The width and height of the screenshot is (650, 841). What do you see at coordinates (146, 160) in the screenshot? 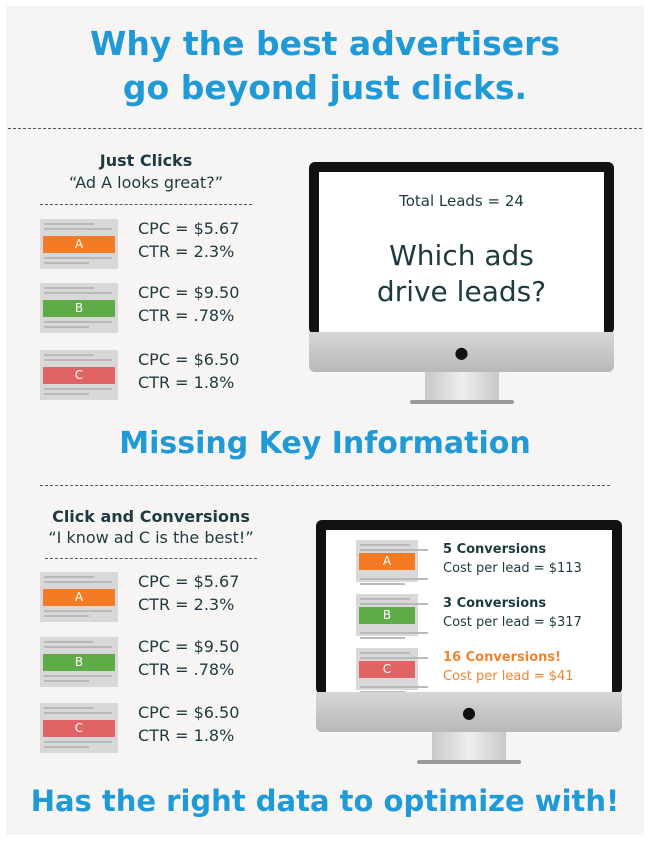
I see `section1-heading: Just Clicks` at bounding box center [146, 160].